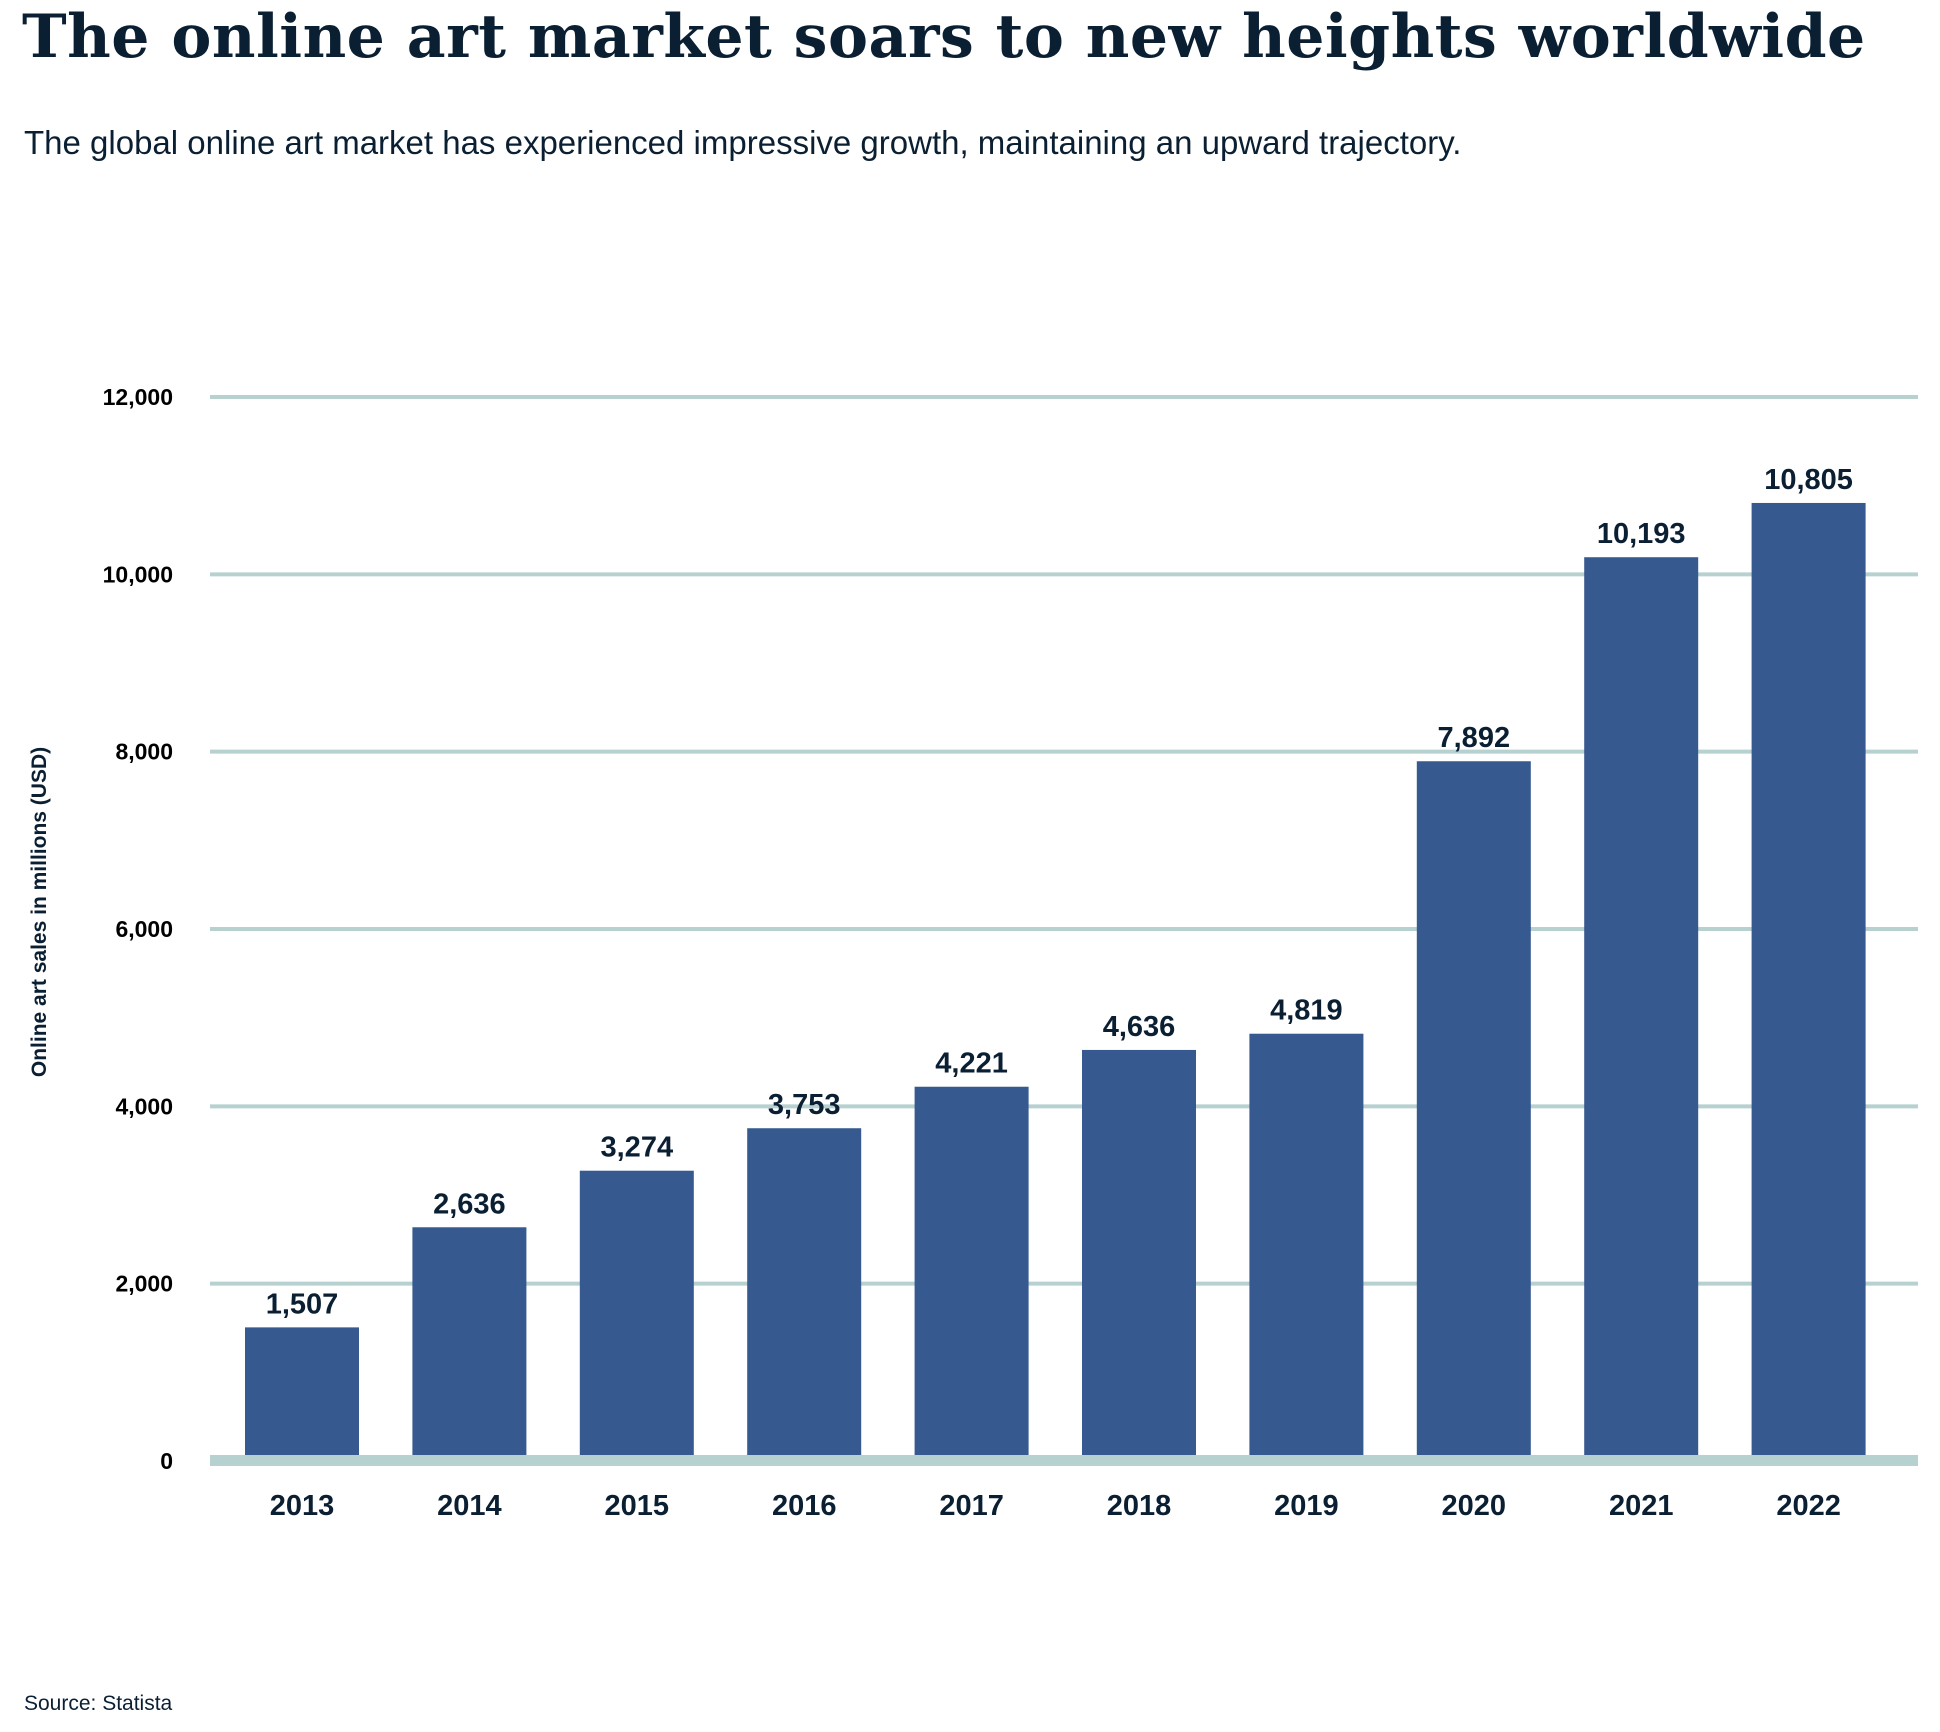  Describe the element at coordinates (971, 1506) in the screenshot. I see `x-tick-label: 2017` at that location.